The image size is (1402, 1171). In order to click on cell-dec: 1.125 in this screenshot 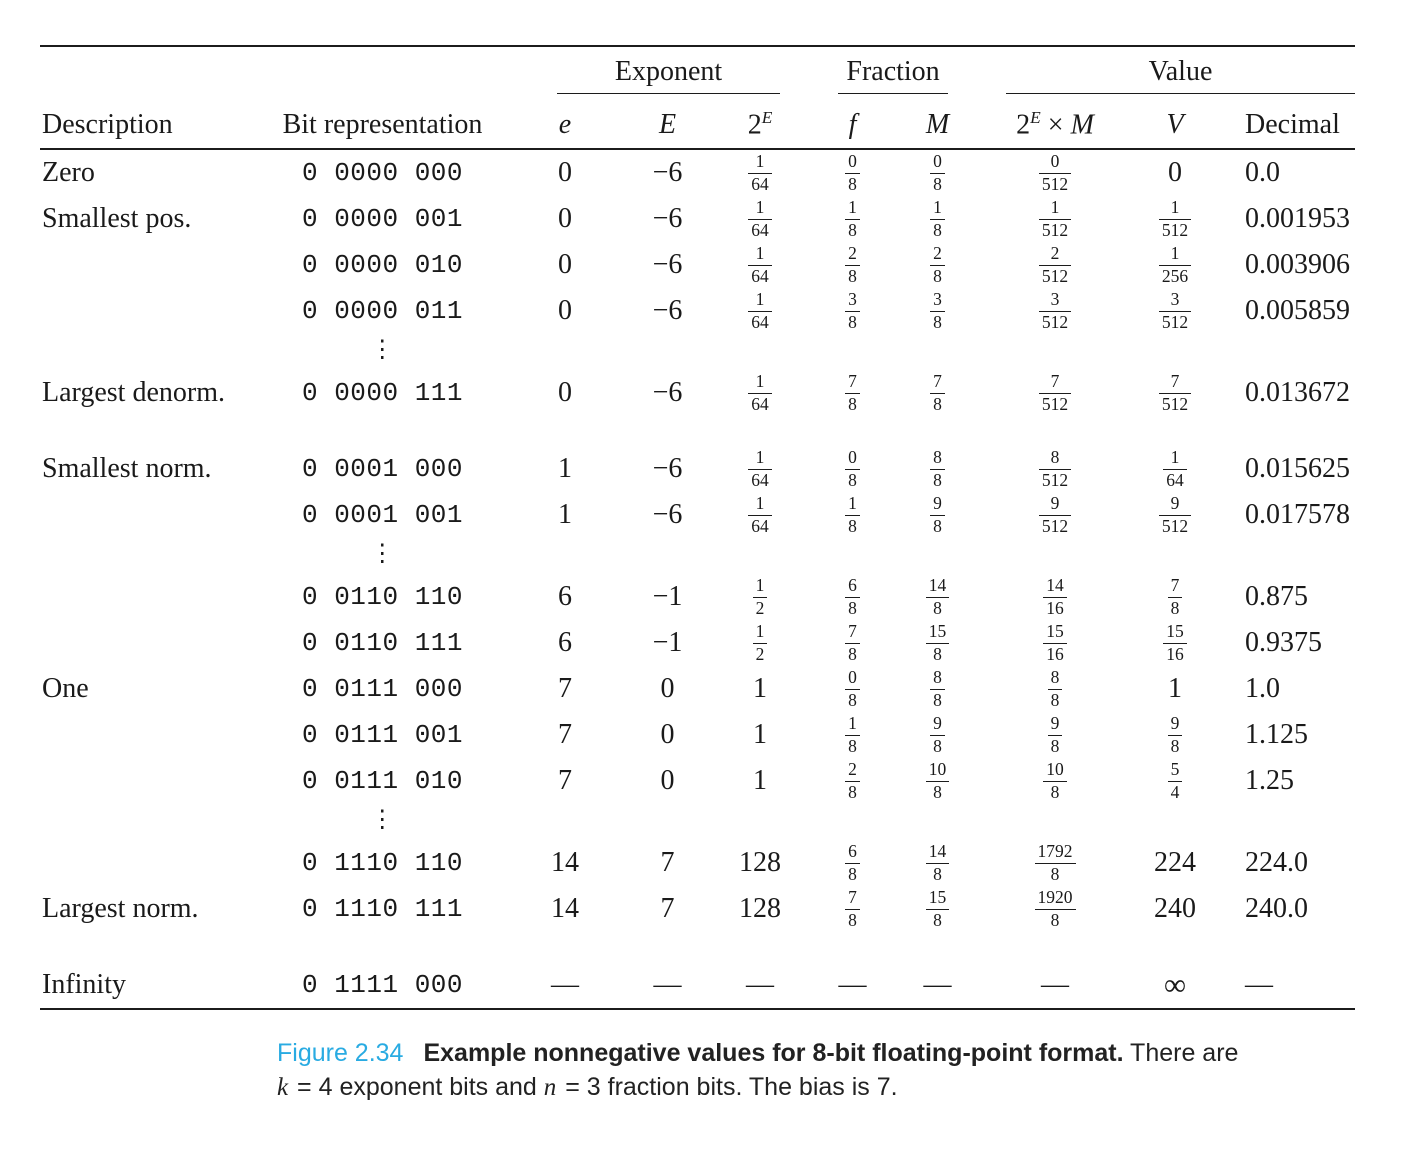, I will do `click(1277, 734)`.